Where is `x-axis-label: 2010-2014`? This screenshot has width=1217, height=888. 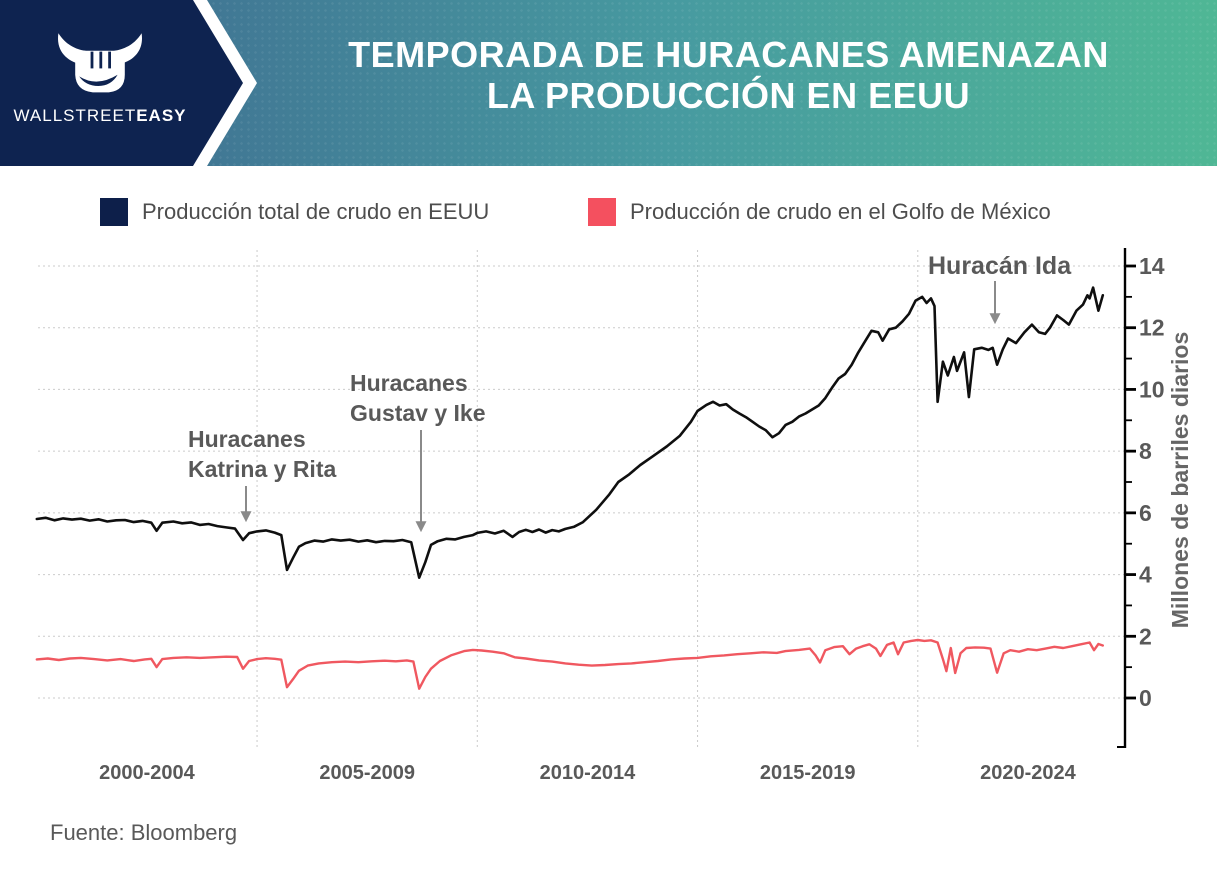 x-axis-label: 2010-2014 is located at coordinates (588, 773).